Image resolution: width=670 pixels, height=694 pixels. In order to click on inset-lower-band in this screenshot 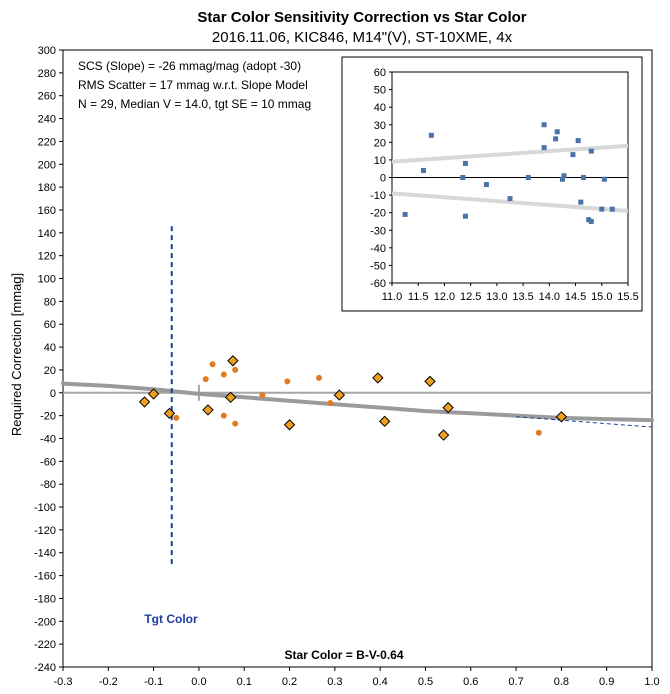, I will do `click(510, 202)`.